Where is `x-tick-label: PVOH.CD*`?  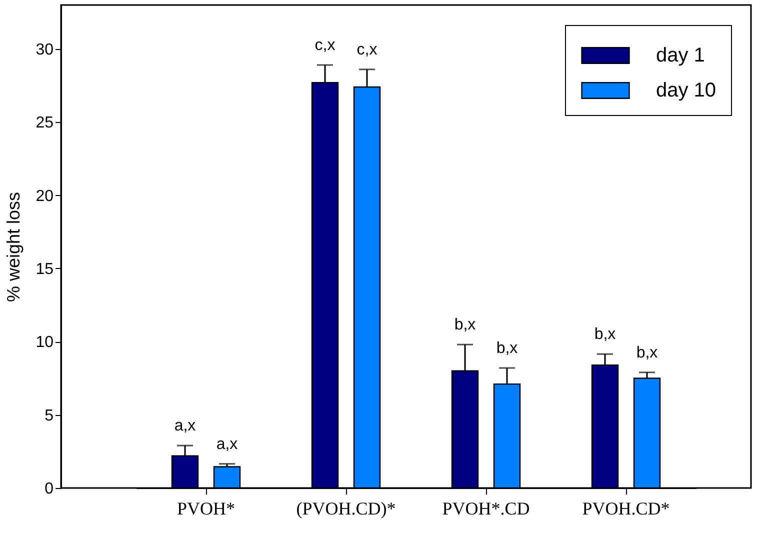
x-tick-label: PVOH.CD* is located at coordinates (626, 508).